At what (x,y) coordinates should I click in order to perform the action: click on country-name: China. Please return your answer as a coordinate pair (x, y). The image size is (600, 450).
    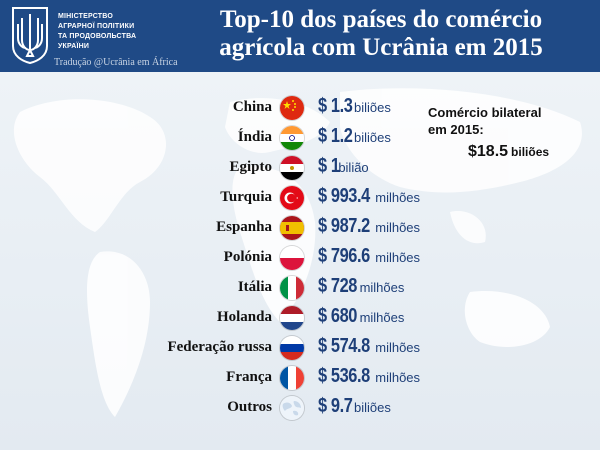
    Looking at the image, I should click on (252, 107).